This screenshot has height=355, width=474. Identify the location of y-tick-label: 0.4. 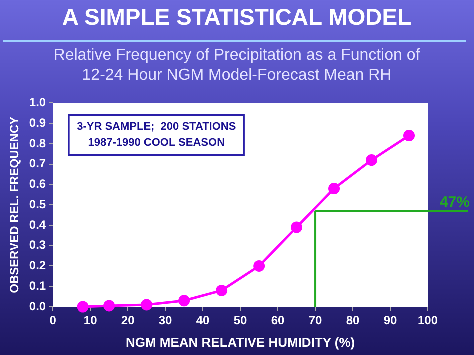
(37, 225).